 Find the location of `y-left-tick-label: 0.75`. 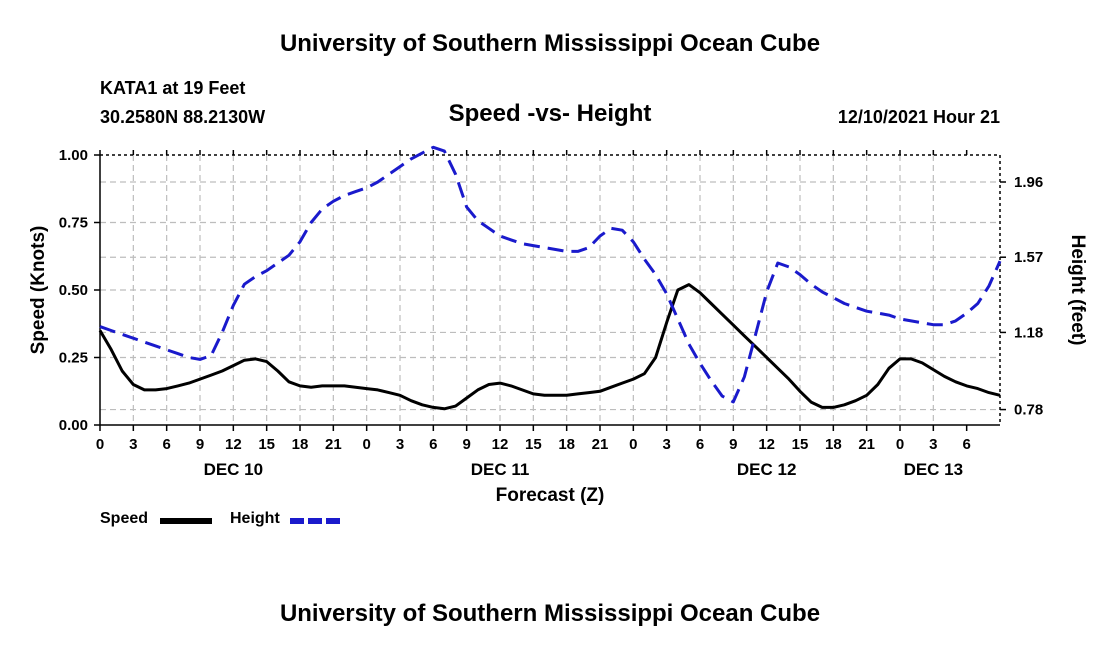

y-left-tick-label: 0.75 is located at coordinates (73, 223).